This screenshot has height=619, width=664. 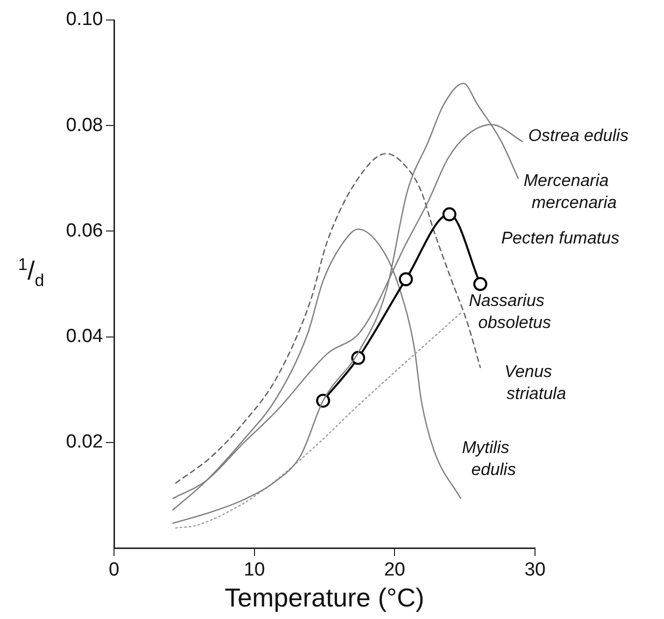 What do you see at coordinates (114, 570) in the screenshot?
I see `x-tick-label: 0` at bounding box center [114, 570].